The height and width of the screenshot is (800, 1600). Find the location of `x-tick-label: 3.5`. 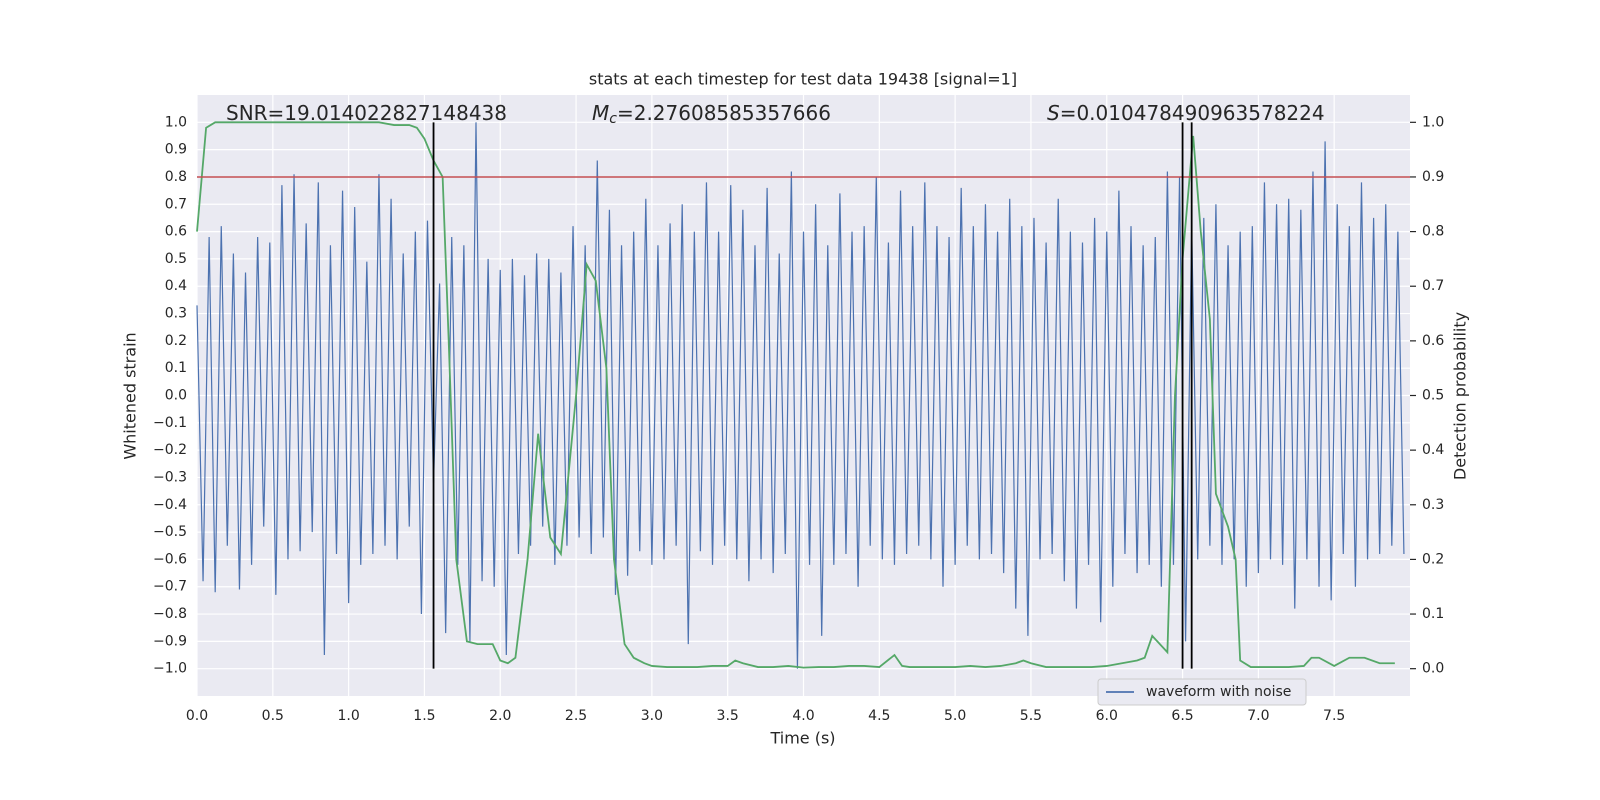

x-tick-label: 3.5 is located at coordinates (728, 716).